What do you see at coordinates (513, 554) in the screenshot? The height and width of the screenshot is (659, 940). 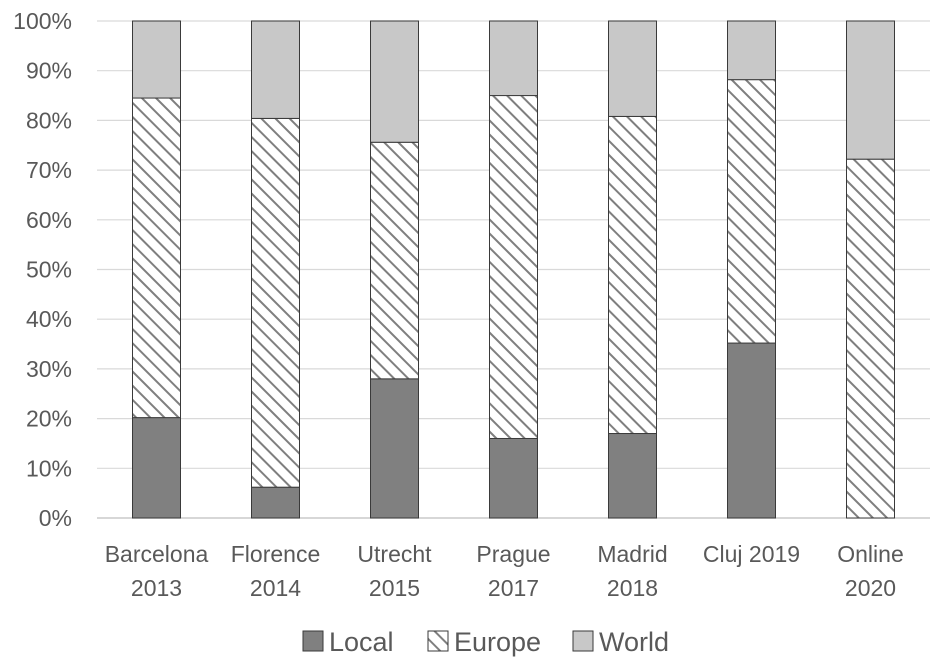 I see `x-tick-label: Prague` at bounding box center [513, 554].